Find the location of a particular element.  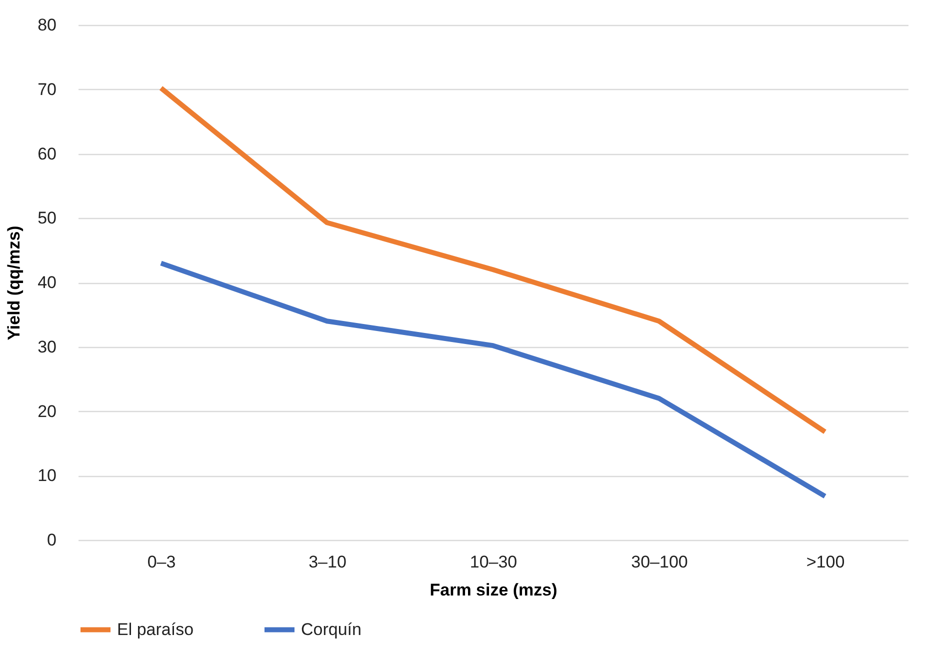

x-tick-label: >100 is located at coordinates (825, 562).